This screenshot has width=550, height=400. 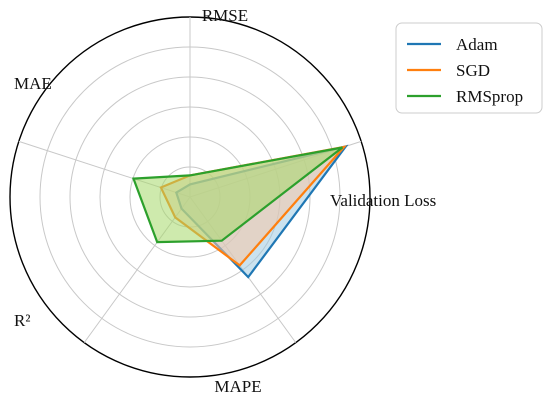 What do you see at coordinates (477, 44) in the screenshot?
I see `legend-label-adam: Adam` at bounding box center [477, 44].